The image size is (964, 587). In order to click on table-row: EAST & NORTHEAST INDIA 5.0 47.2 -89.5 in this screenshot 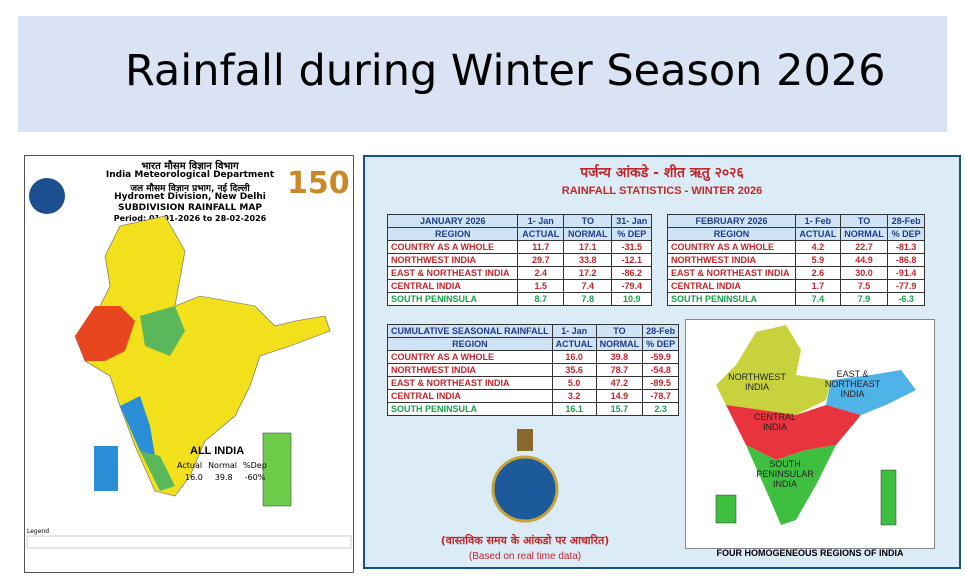, I will do `click(533, 383)`.